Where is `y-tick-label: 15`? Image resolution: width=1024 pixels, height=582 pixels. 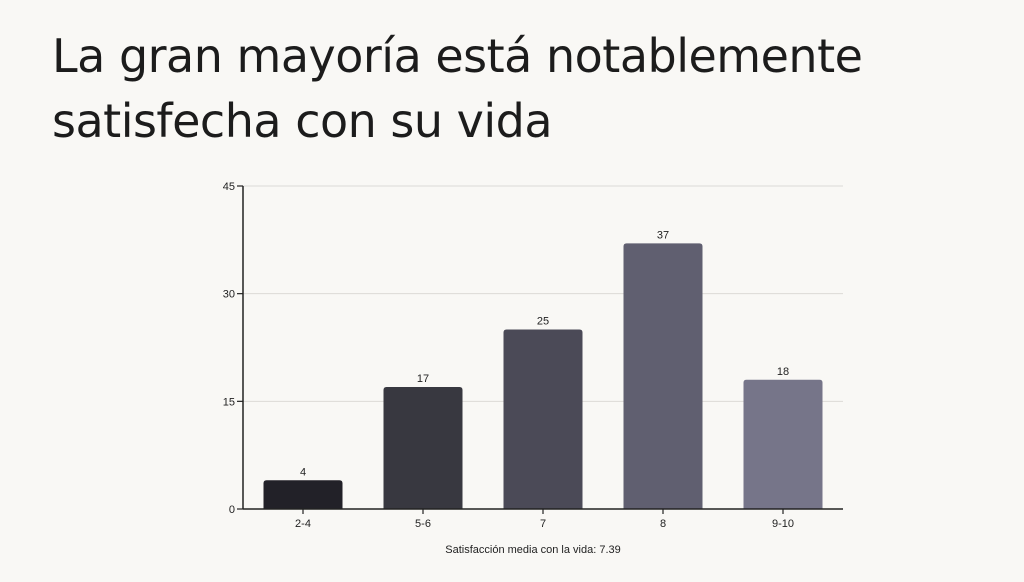 y-tick-label: 15 is located at coordinates (229, 402).